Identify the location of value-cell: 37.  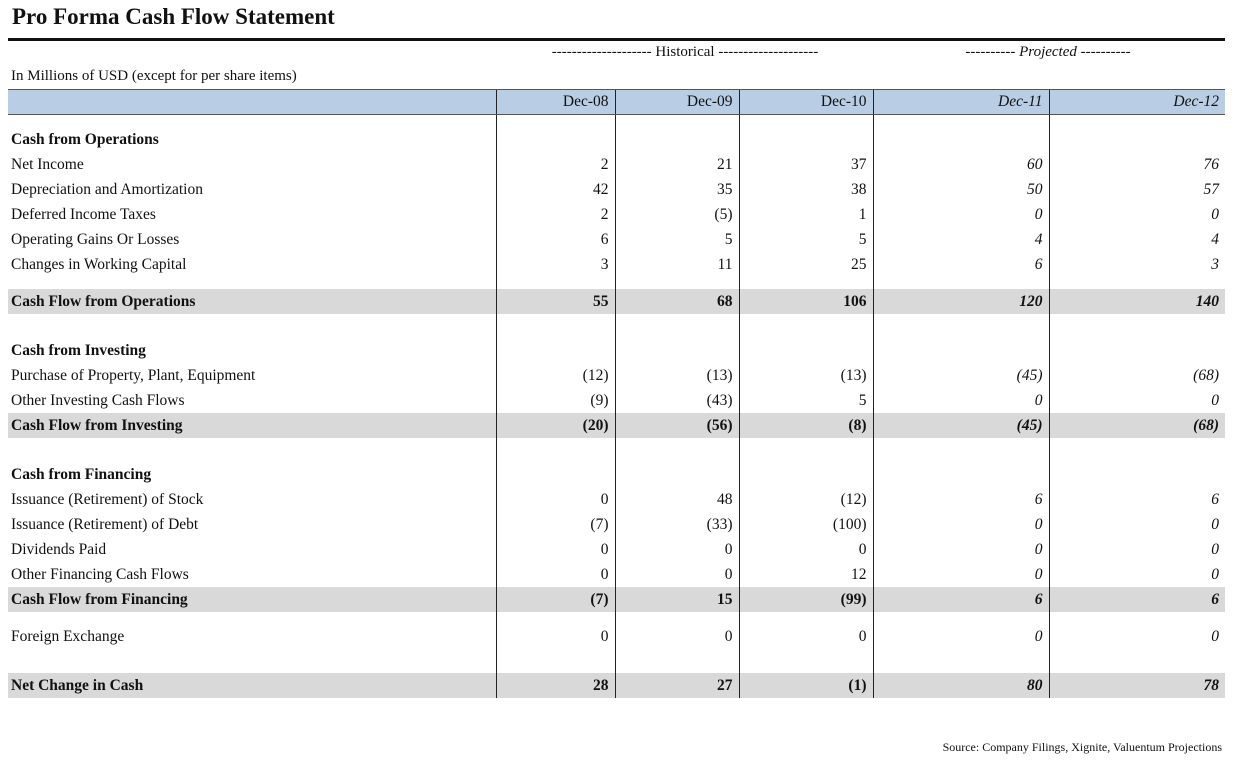
(805, 164).